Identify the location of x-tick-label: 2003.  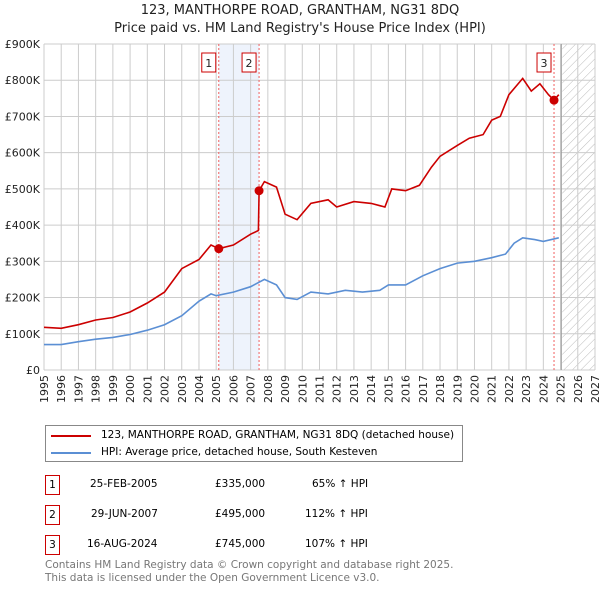
(182, 389).